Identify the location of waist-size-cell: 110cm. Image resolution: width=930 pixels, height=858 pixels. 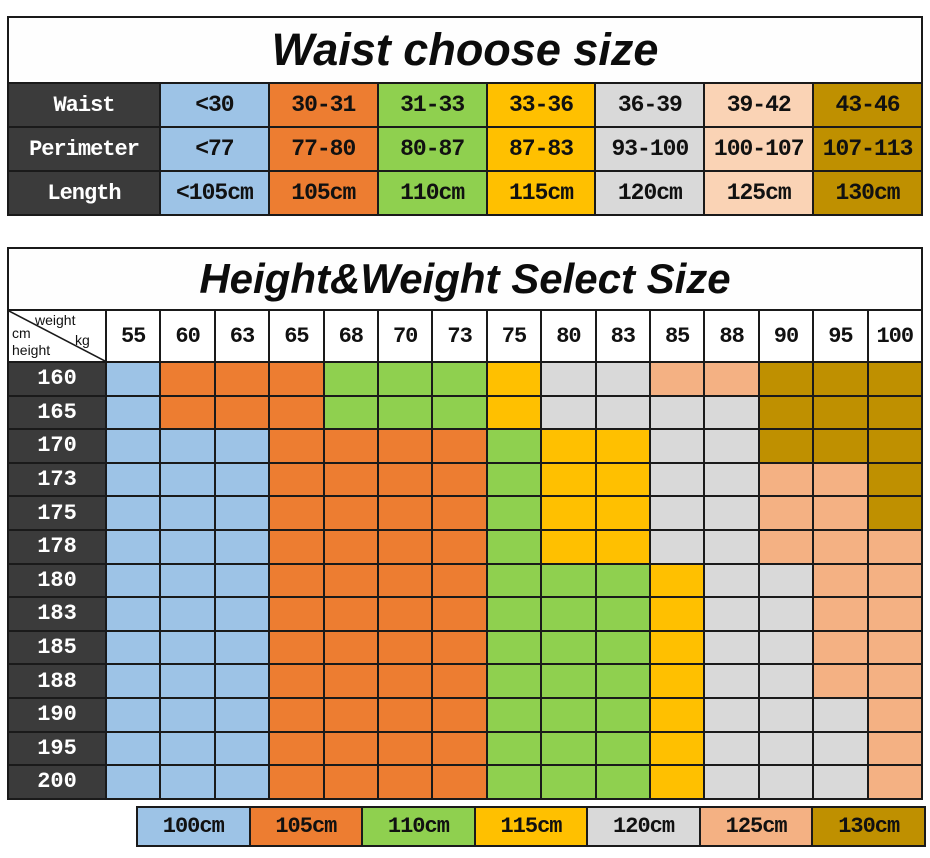
(432, 193).